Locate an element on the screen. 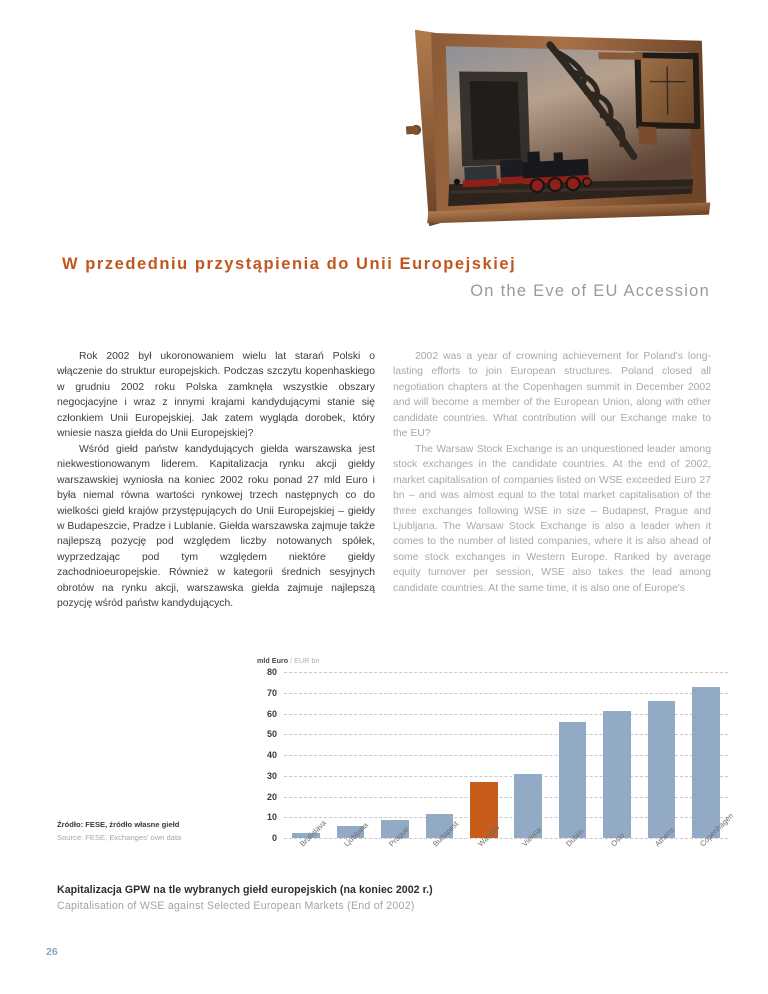  source-note-en: Source: FESE, Exchanges' own data is located at coordinates (119, 837).